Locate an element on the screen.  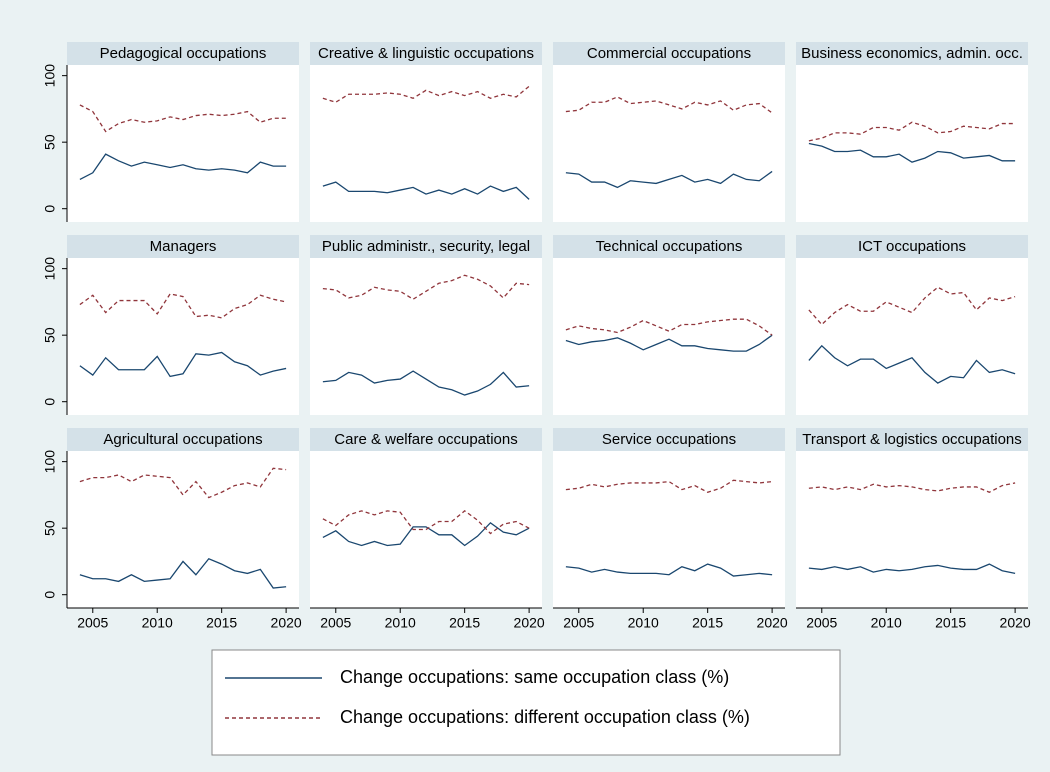
panel-title: Transport & logistics occupations is located at coordinates (912, 439).